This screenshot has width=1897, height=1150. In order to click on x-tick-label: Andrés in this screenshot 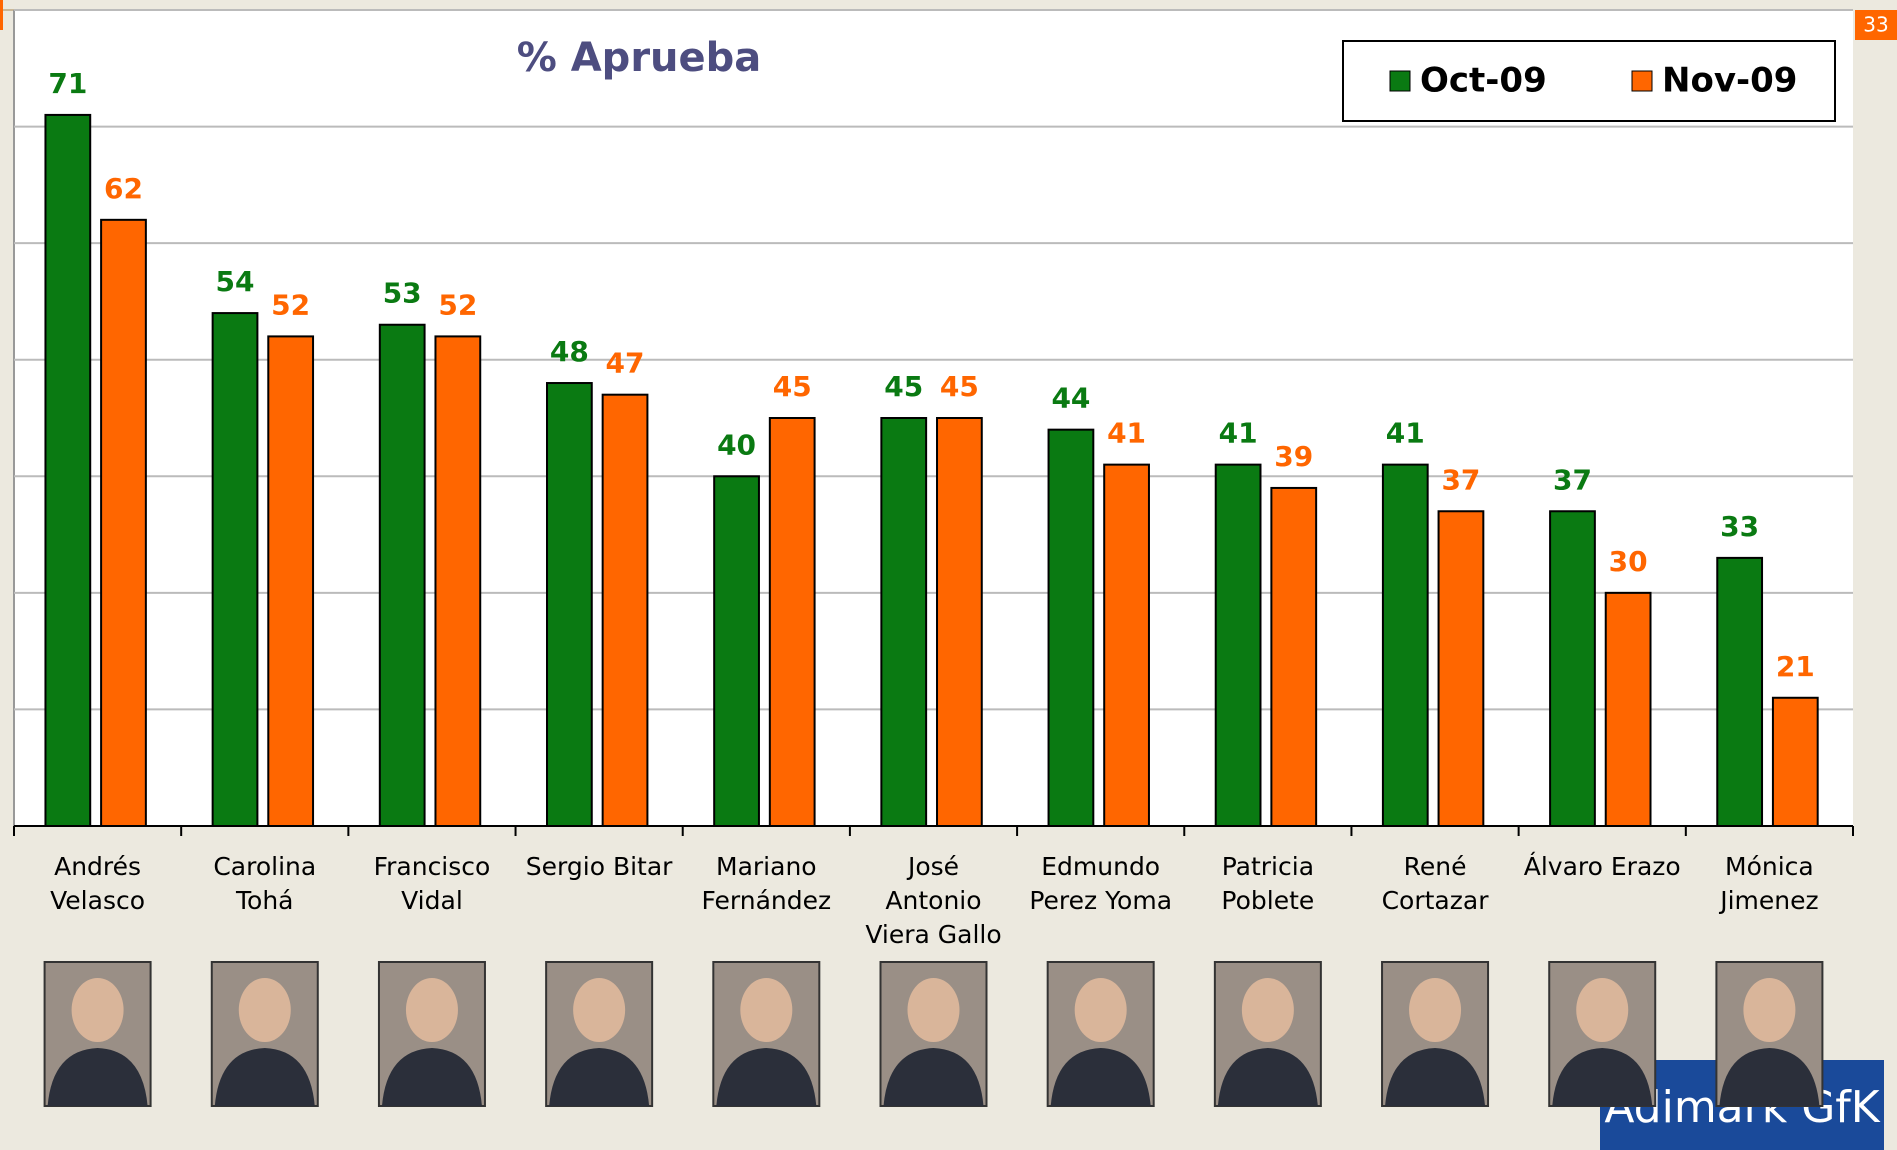, I will do `click(97, 866)`.